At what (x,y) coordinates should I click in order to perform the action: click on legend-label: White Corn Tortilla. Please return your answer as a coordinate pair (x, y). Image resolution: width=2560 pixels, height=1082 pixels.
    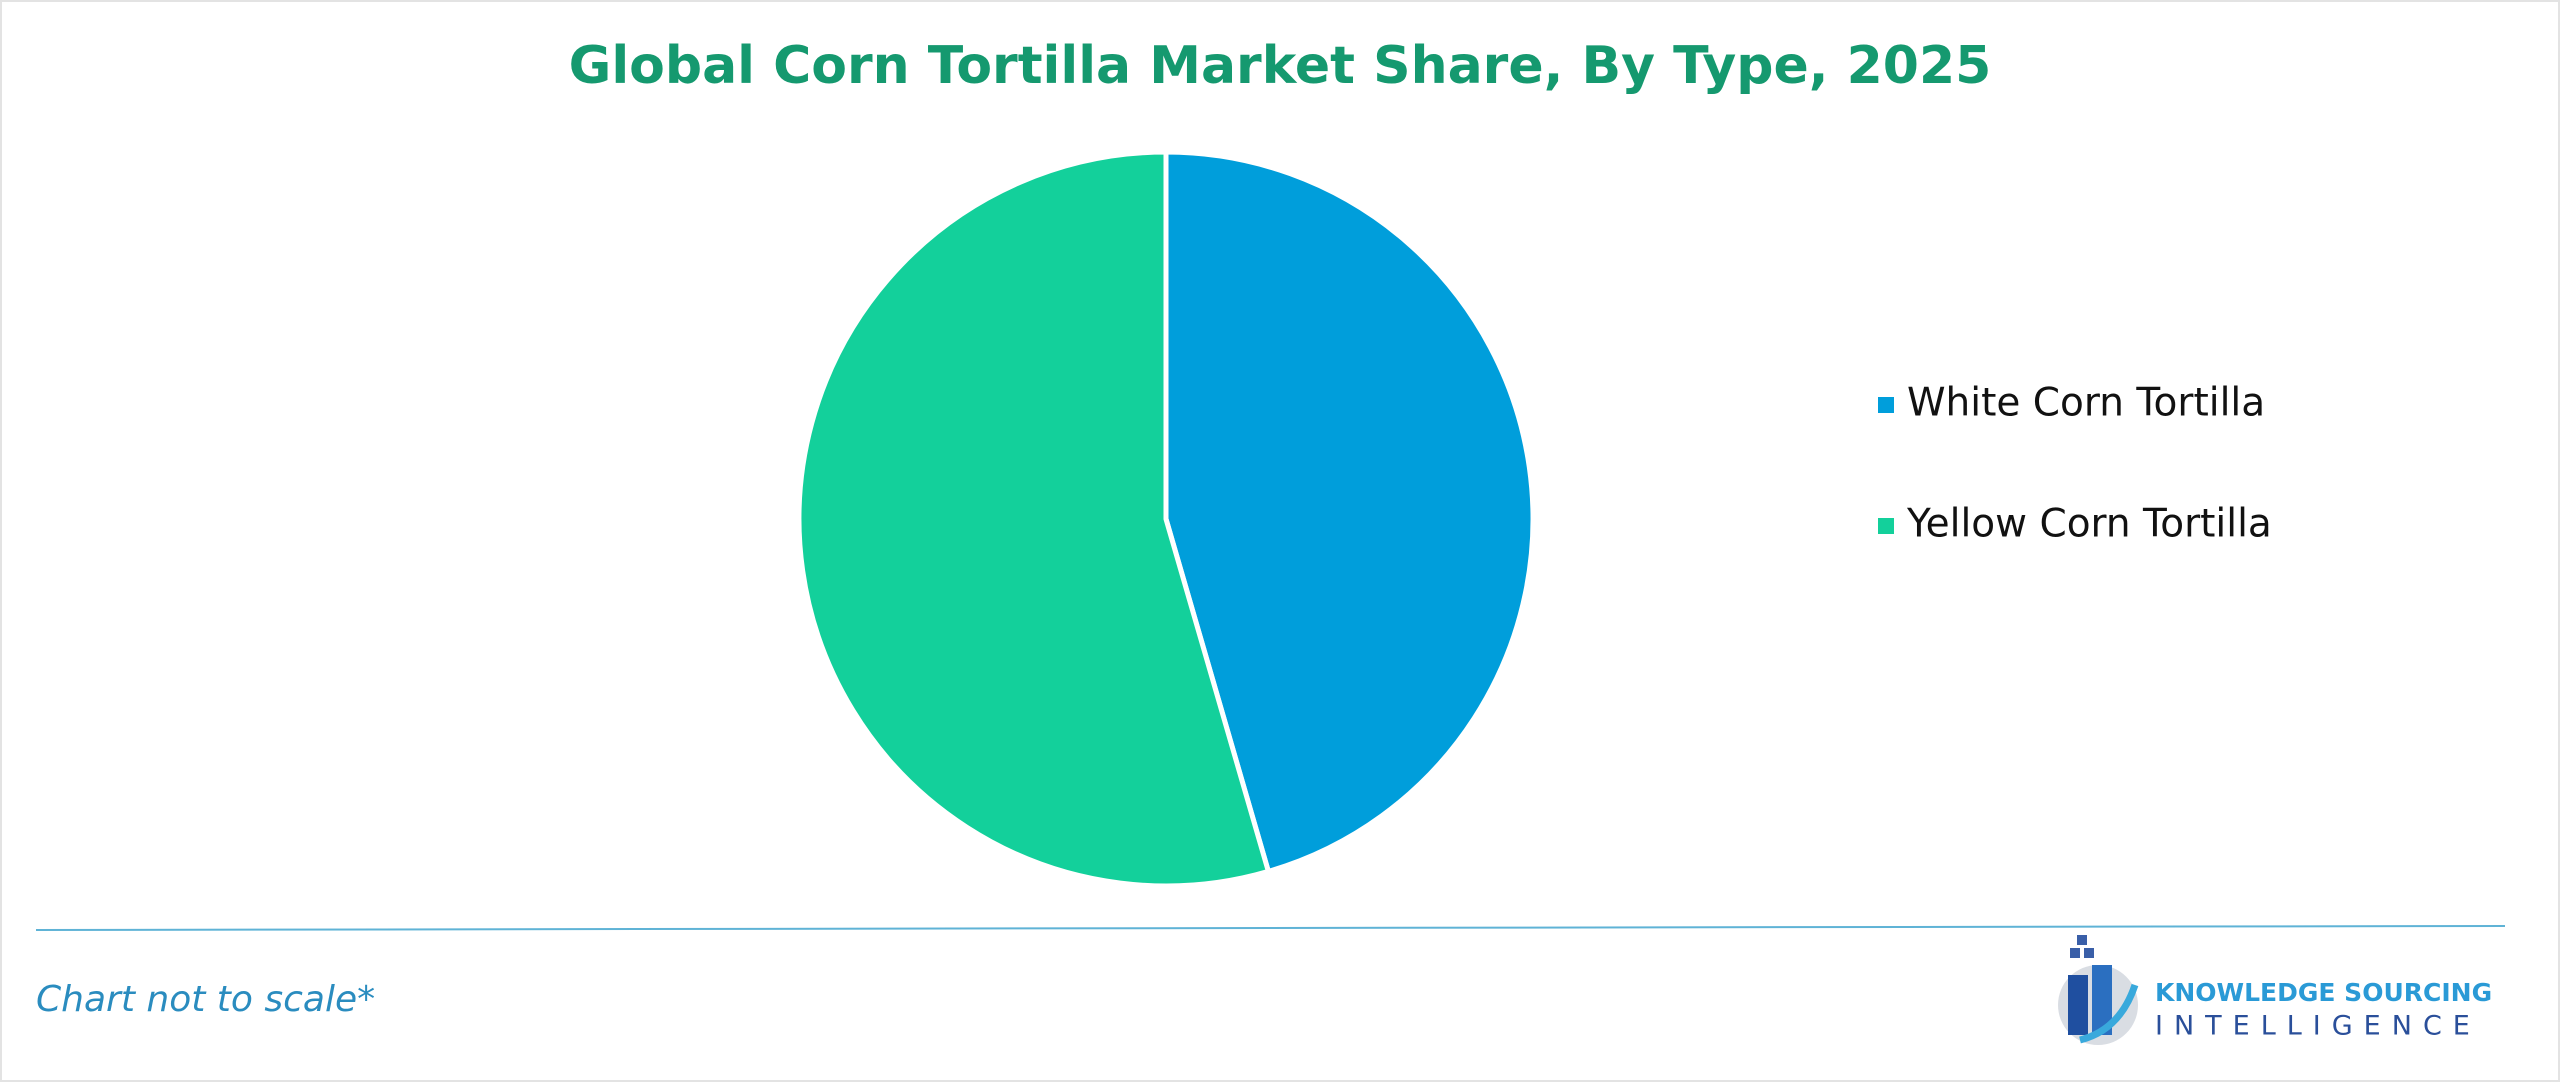
    Looking at the image, I should click on (2086, 403).